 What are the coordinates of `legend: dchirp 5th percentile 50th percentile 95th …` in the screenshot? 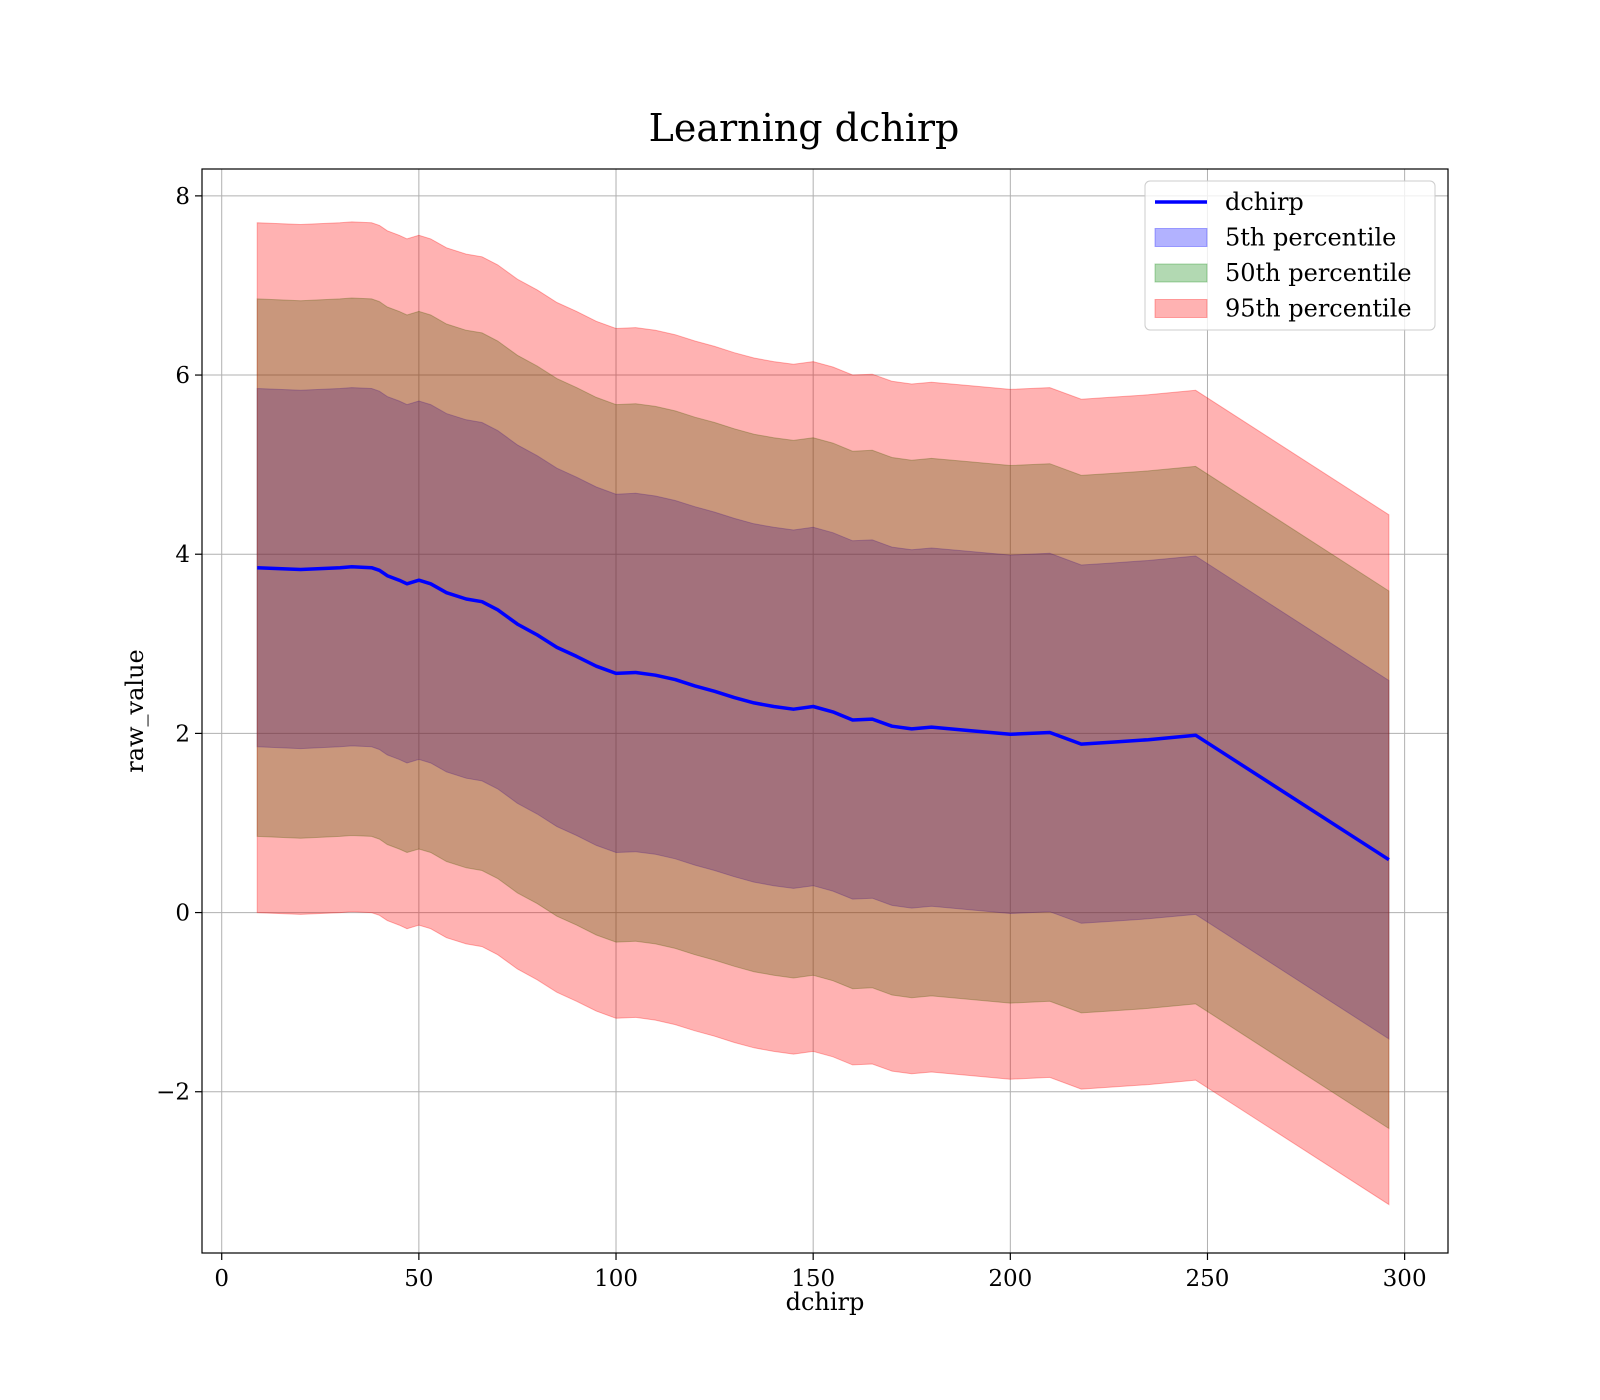 It's located at (1290, 255).